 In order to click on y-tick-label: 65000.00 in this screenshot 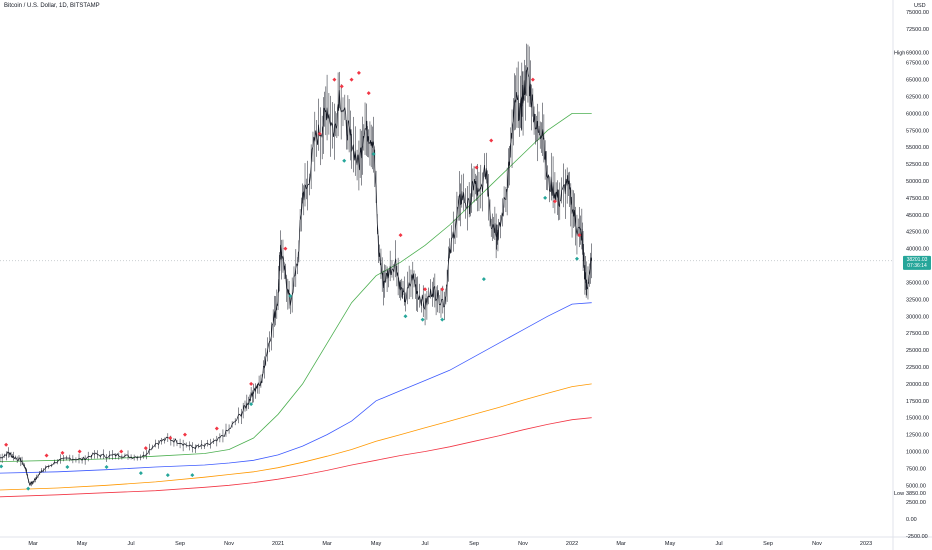, I will do `click(917, 81)`.